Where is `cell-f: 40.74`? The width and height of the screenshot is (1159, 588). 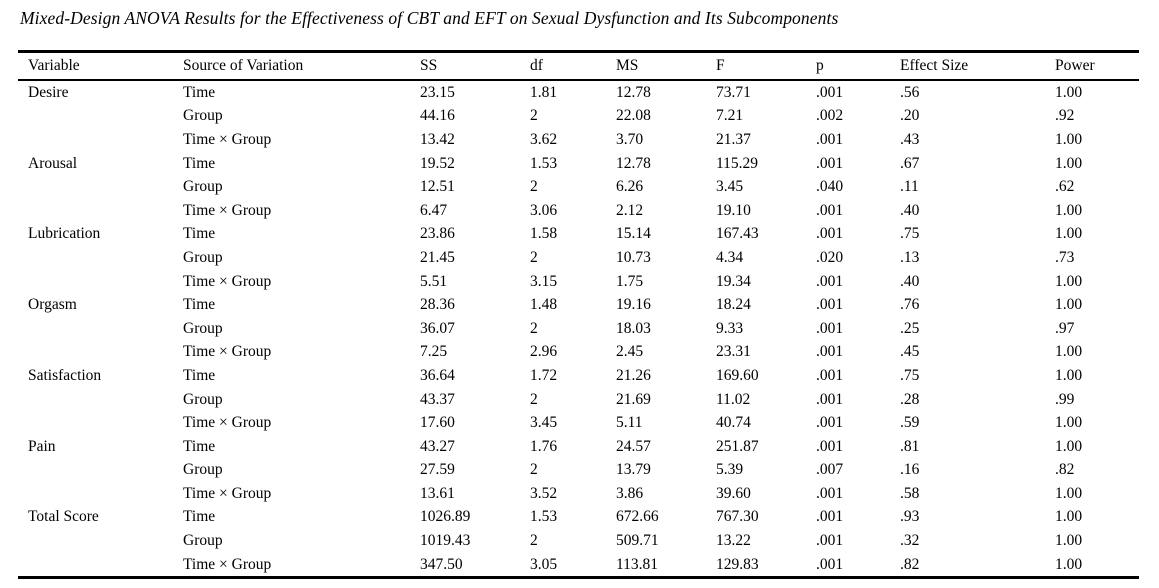
cell-f: 40.74 is located at coordinates (733, 423).